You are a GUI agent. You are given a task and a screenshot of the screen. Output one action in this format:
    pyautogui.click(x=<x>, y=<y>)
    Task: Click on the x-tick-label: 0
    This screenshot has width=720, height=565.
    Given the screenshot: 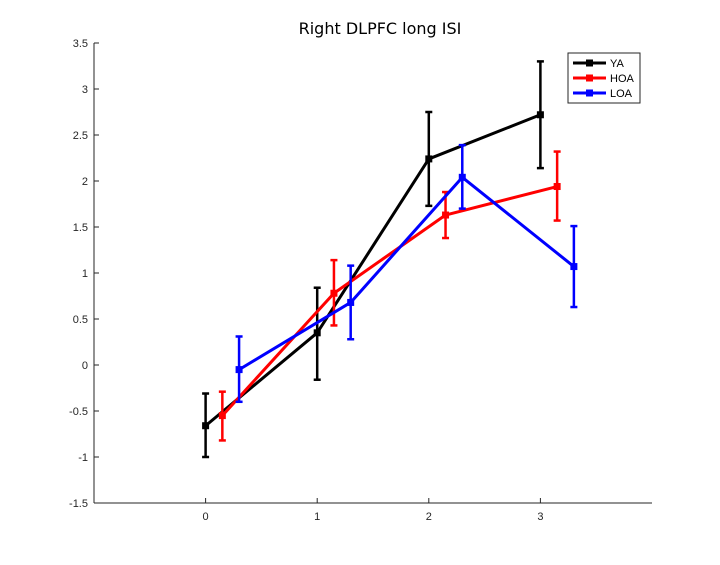 What is the action you would take?
    pyautogui.click(x=206, y=517)
    